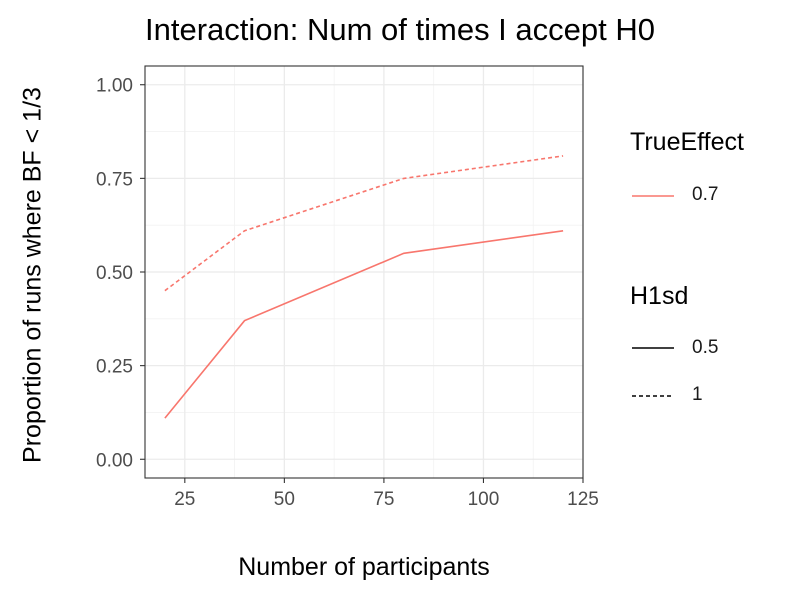 This screenshot has width=800, height=600. Describe the element at coordinates (484, 499) in the screenshot. I see `x-tick-label: 100` at that location.